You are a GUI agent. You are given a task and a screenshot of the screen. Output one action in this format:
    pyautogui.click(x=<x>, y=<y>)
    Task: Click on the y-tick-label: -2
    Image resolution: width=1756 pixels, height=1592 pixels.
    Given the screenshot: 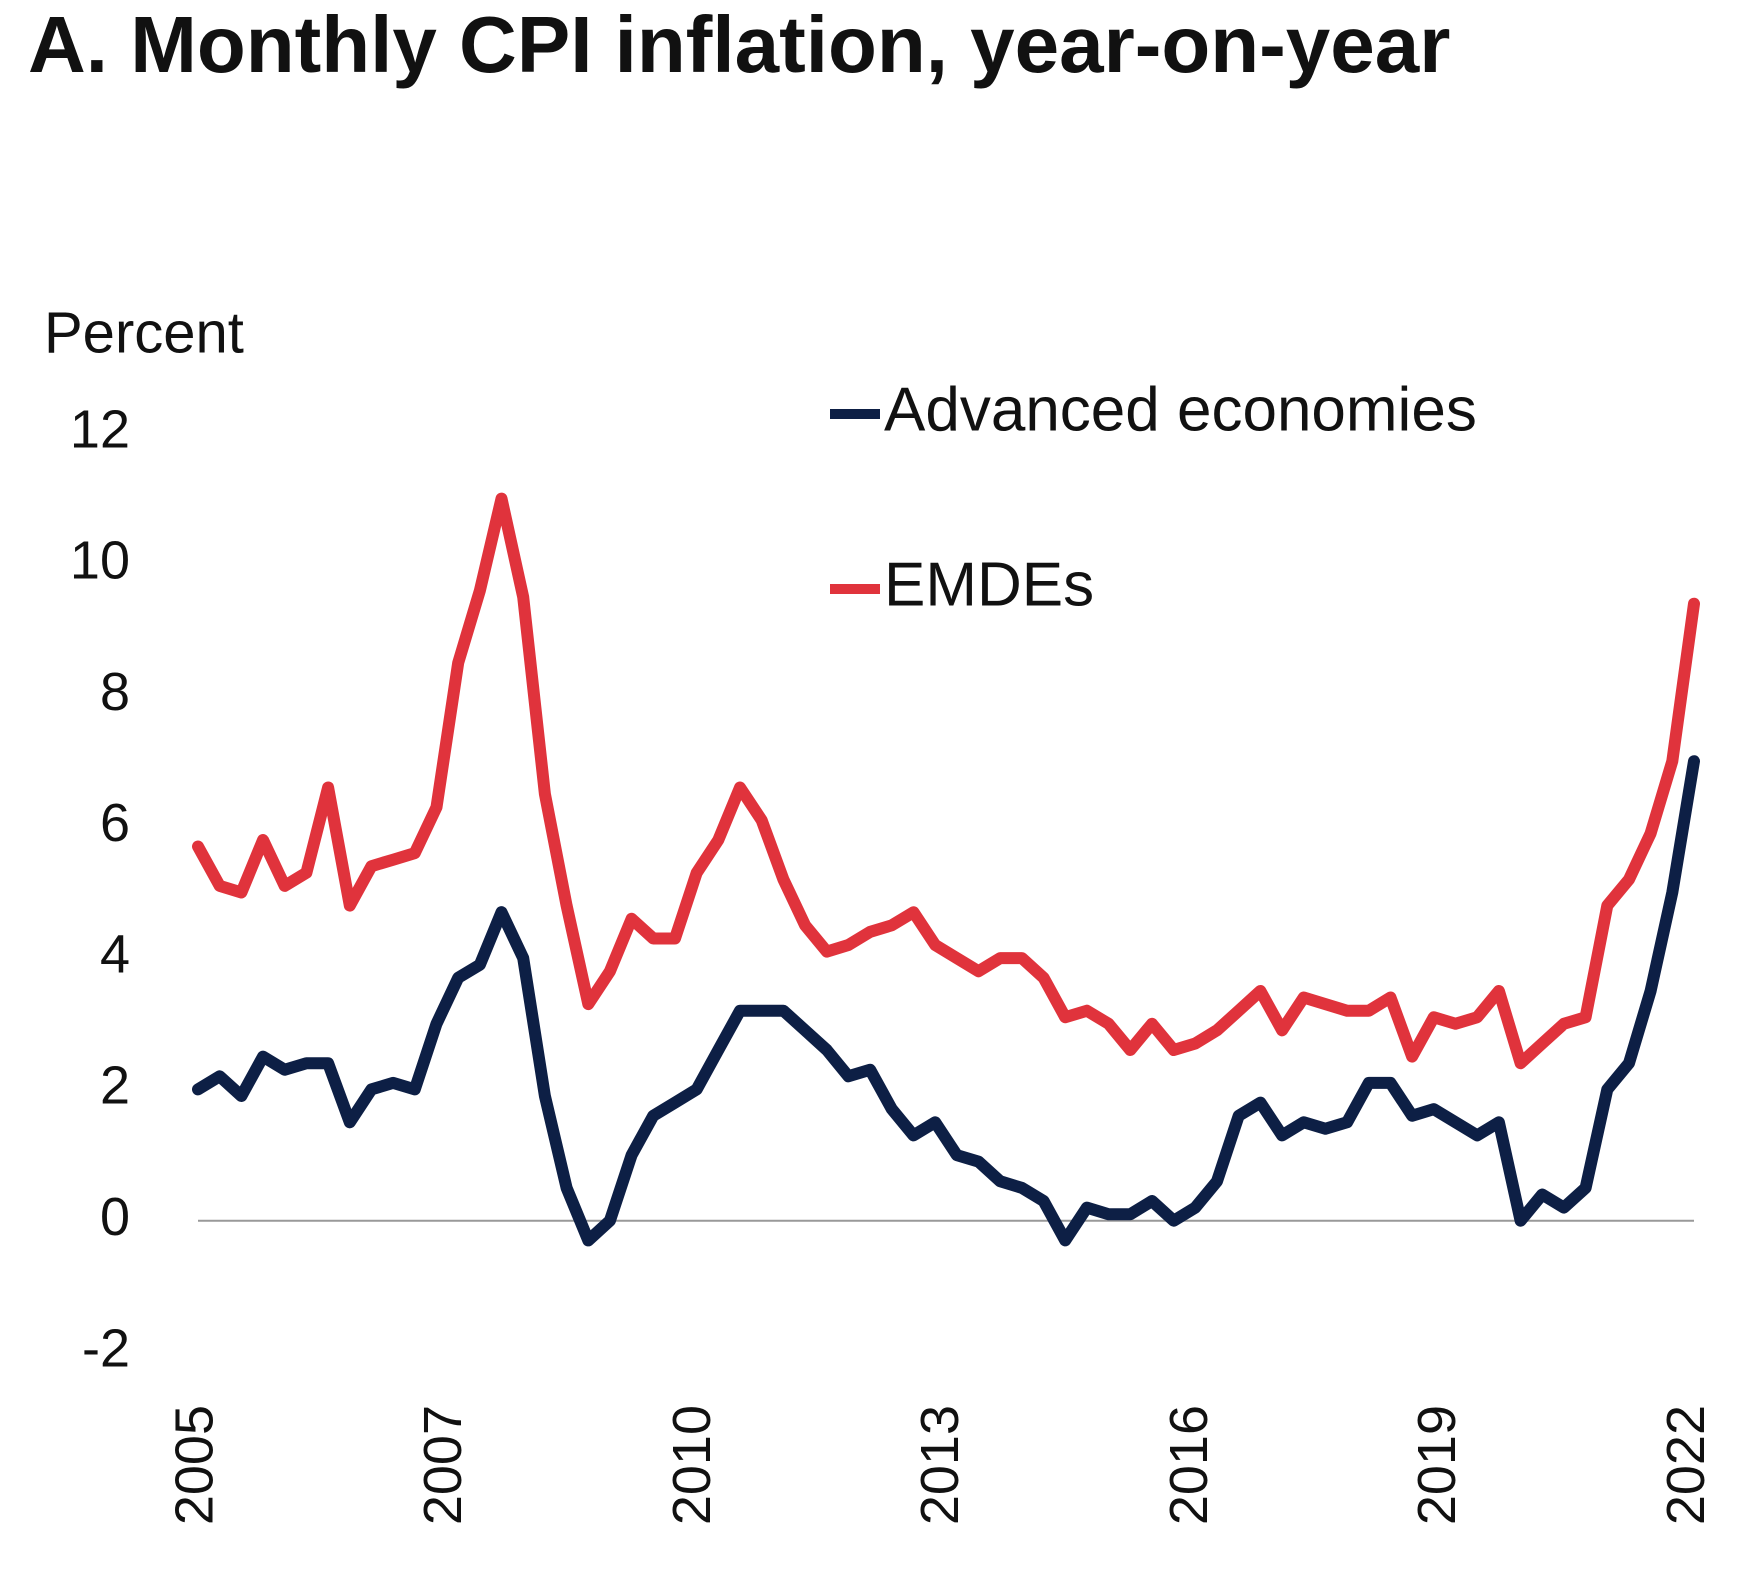 What is the action you would take?
    pyautogui.click(x=106, y=1348)
    